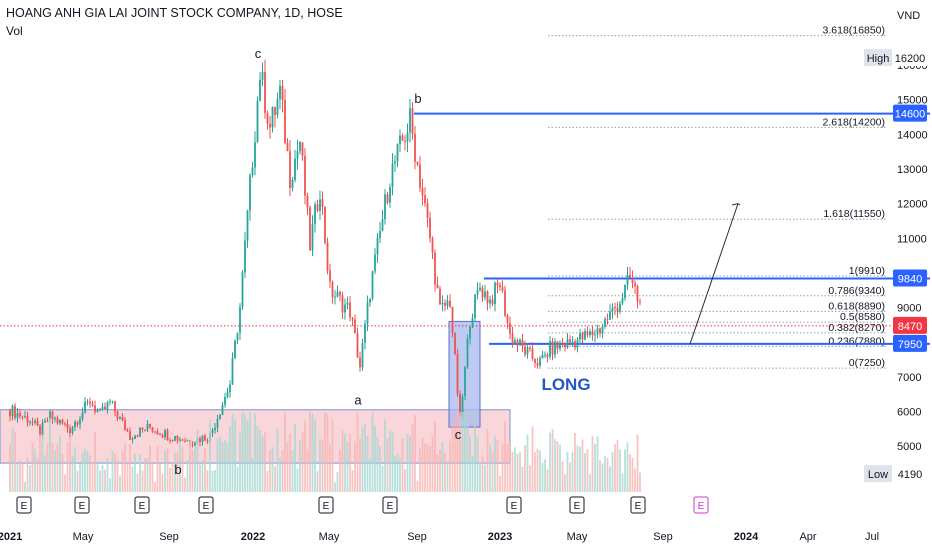  I want to click on earnings-marker, so click(638, 505).